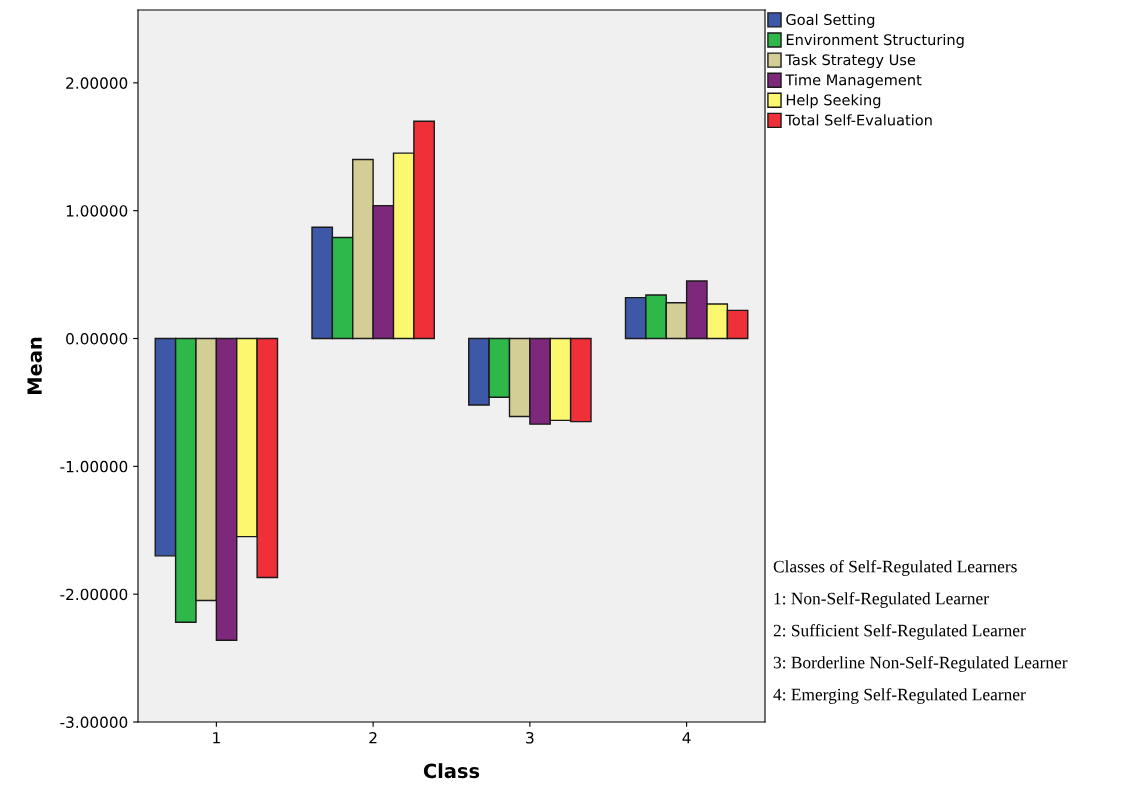 The image size is (1135, 798). What do you see at coordinates (94, 594) in the screenshot?
I see `y-tick-label: -2.00000` at bounding box center [94, 594].